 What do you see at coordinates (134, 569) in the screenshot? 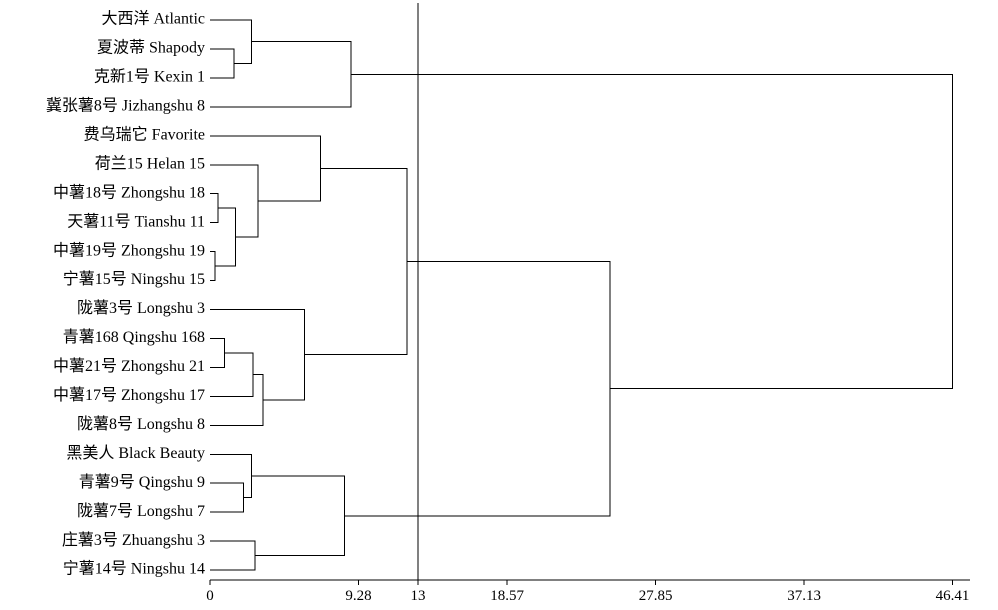
I see `leaf-label: 宁薯14号 Ningshu 14` at bounding box center [134, 569].